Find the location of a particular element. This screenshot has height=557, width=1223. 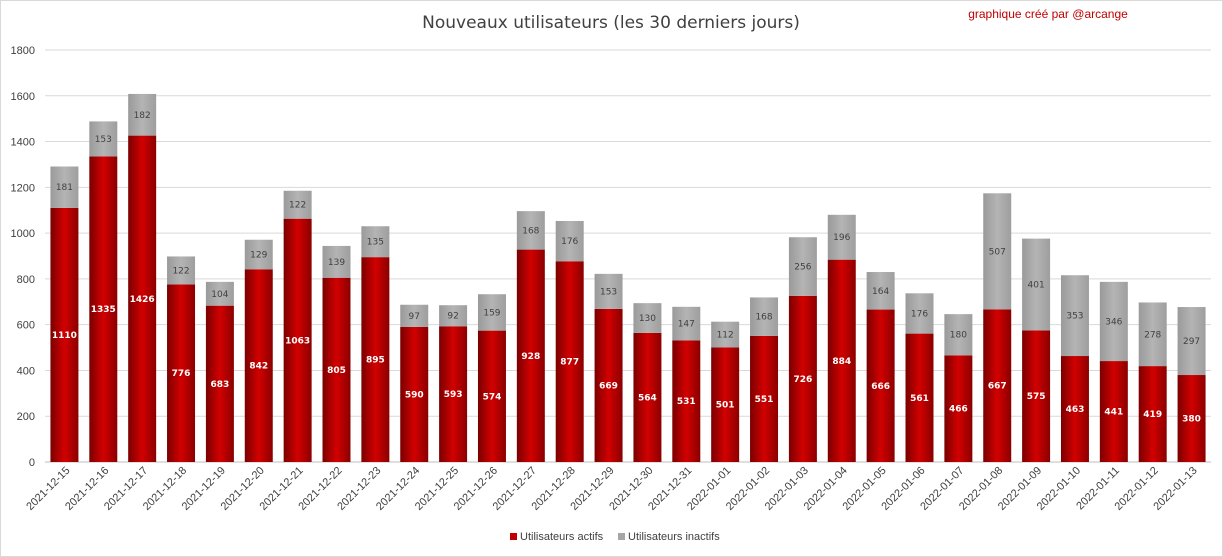

data-label-inactive: 168 is located at coordinates (530, 231).